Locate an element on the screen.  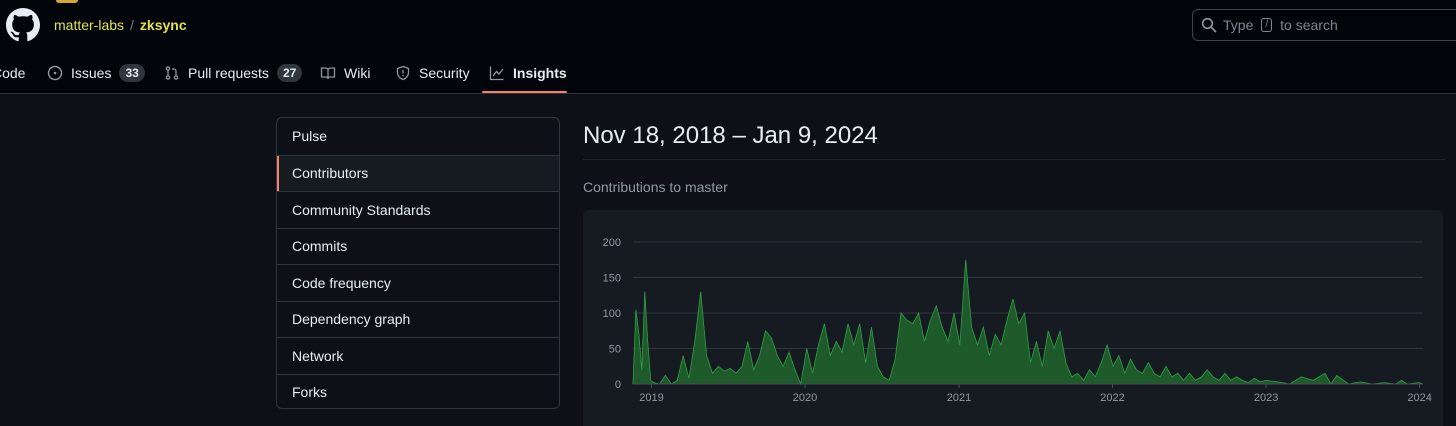
tab-pull-requests-label: Pull requests is located at coordinates (228, 73).